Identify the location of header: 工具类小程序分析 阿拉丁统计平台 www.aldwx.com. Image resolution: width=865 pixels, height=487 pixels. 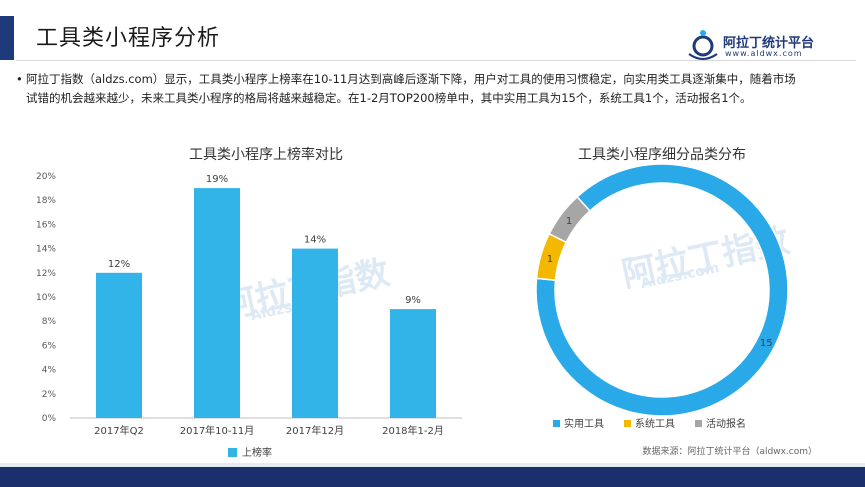
(432, 39).